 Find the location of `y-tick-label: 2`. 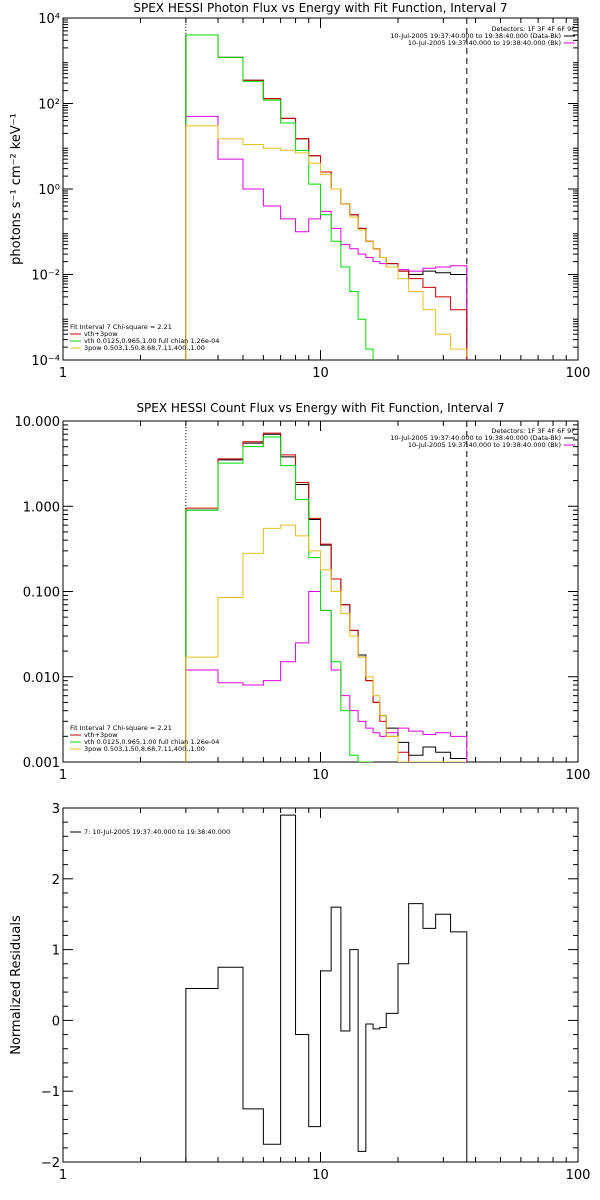

y-tick-label: 2 is located at coordinates (56, 880).